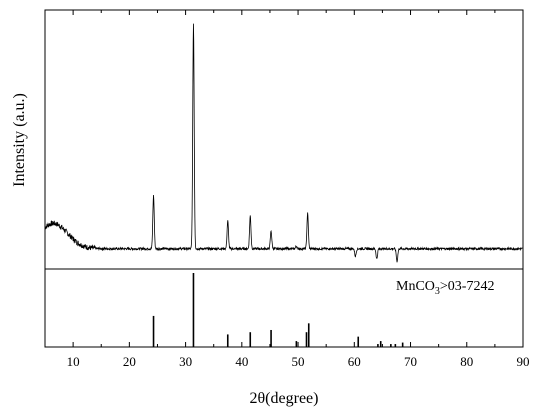 Image resolution: width=550 pixels, height=412 pixels. What do you see at coordinates (284, 398) in the screenshot?
I see `x-axis-title: 2θ(degree)` at bounding box center [284, 398].